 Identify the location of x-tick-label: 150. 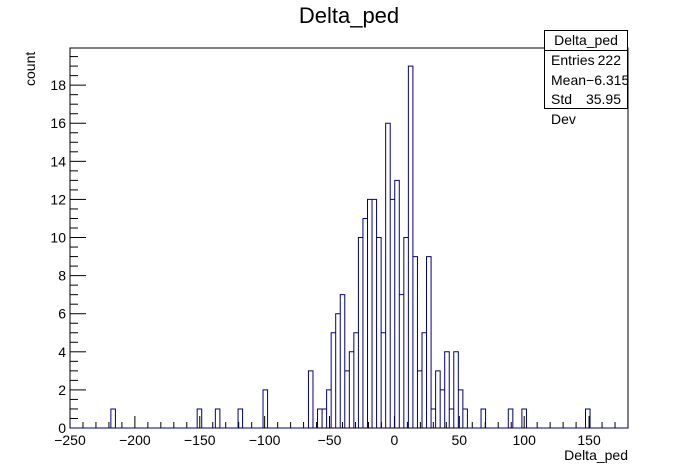
(589, 440).